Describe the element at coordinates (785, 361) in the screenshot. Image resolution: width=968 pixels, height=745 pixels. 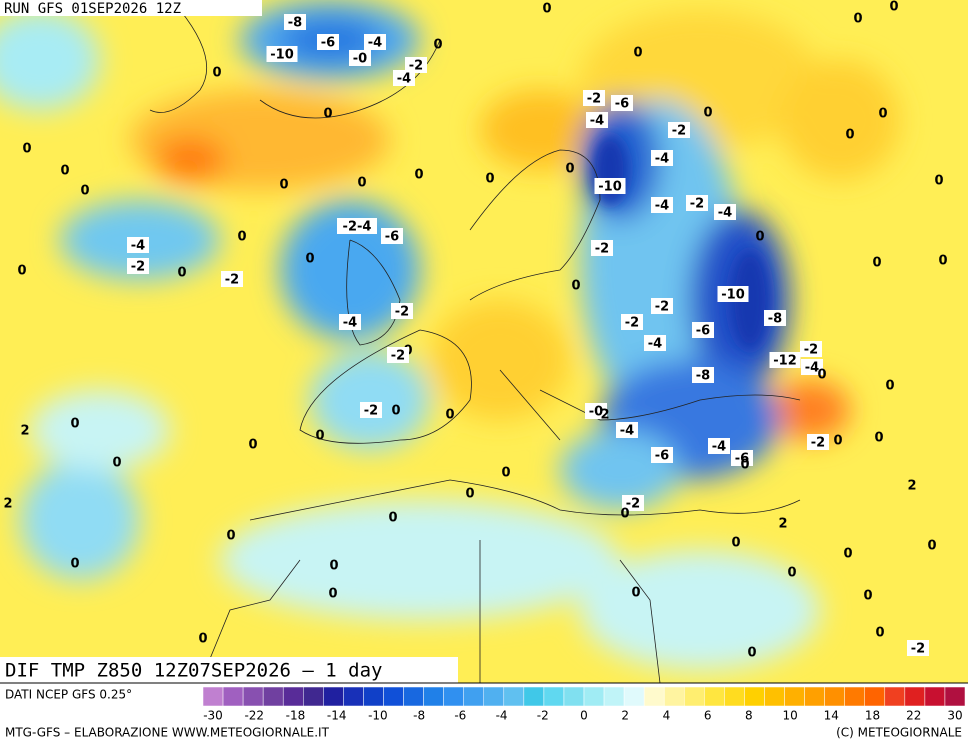
I see `contour-label: -12` at that location.